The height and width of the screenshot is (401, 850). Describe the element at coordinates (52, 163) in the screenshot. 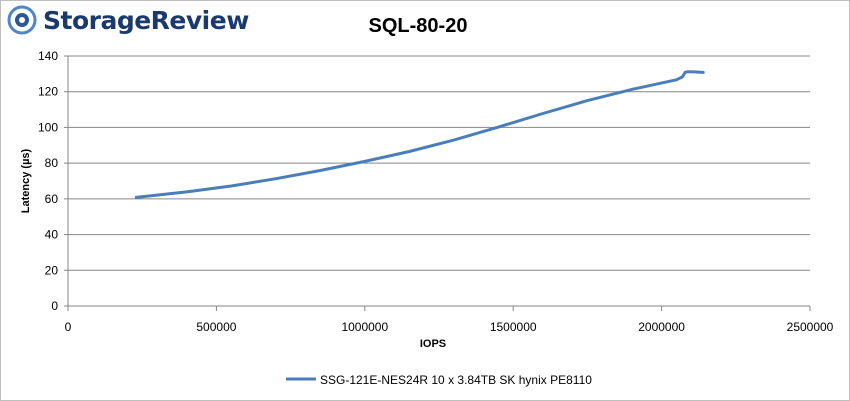

I see `y-tick-label: 80` at that location.